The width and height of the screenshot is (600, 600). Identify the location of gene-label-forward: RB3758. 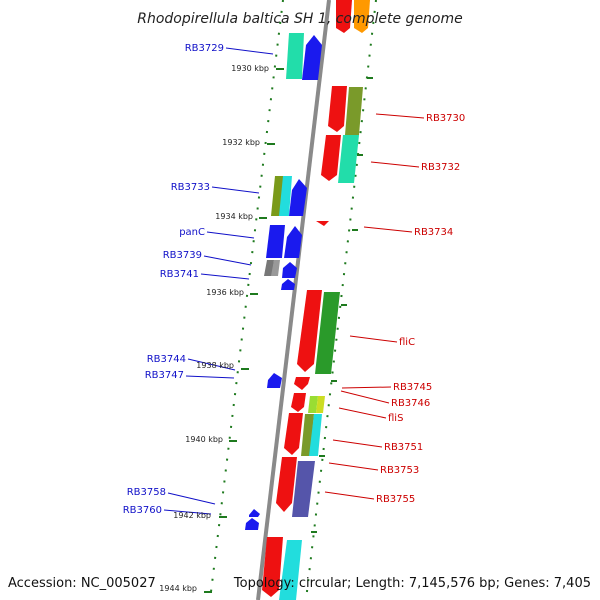
(146, 492).